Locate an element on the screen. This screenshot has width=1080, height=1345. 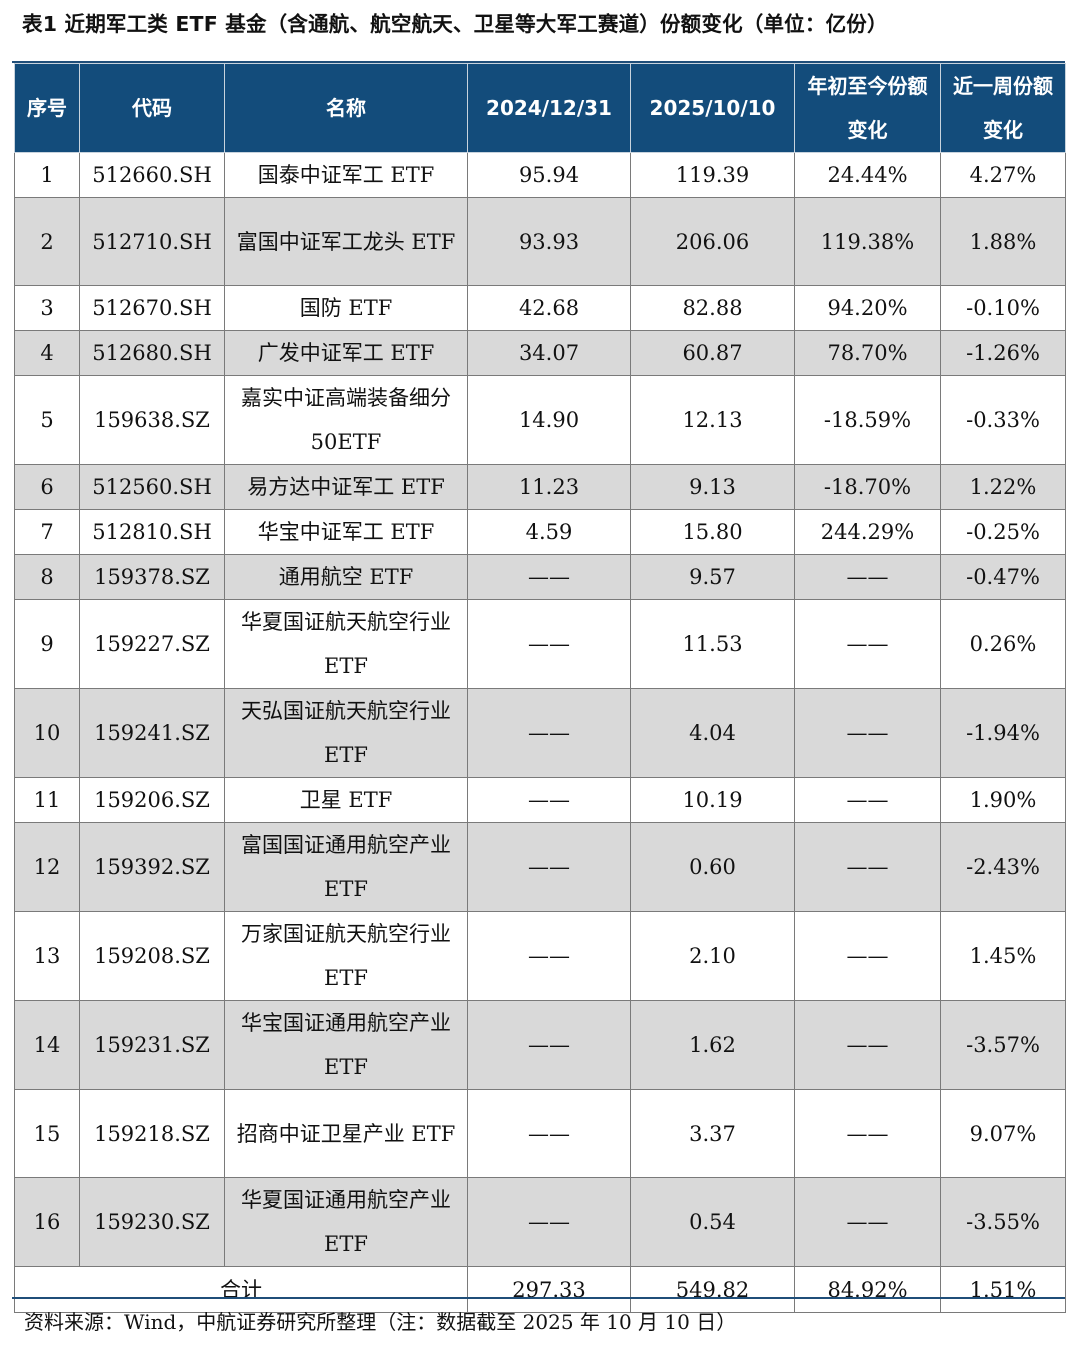
cell-ytd: -18.70% is located at coordinates (867, 487).